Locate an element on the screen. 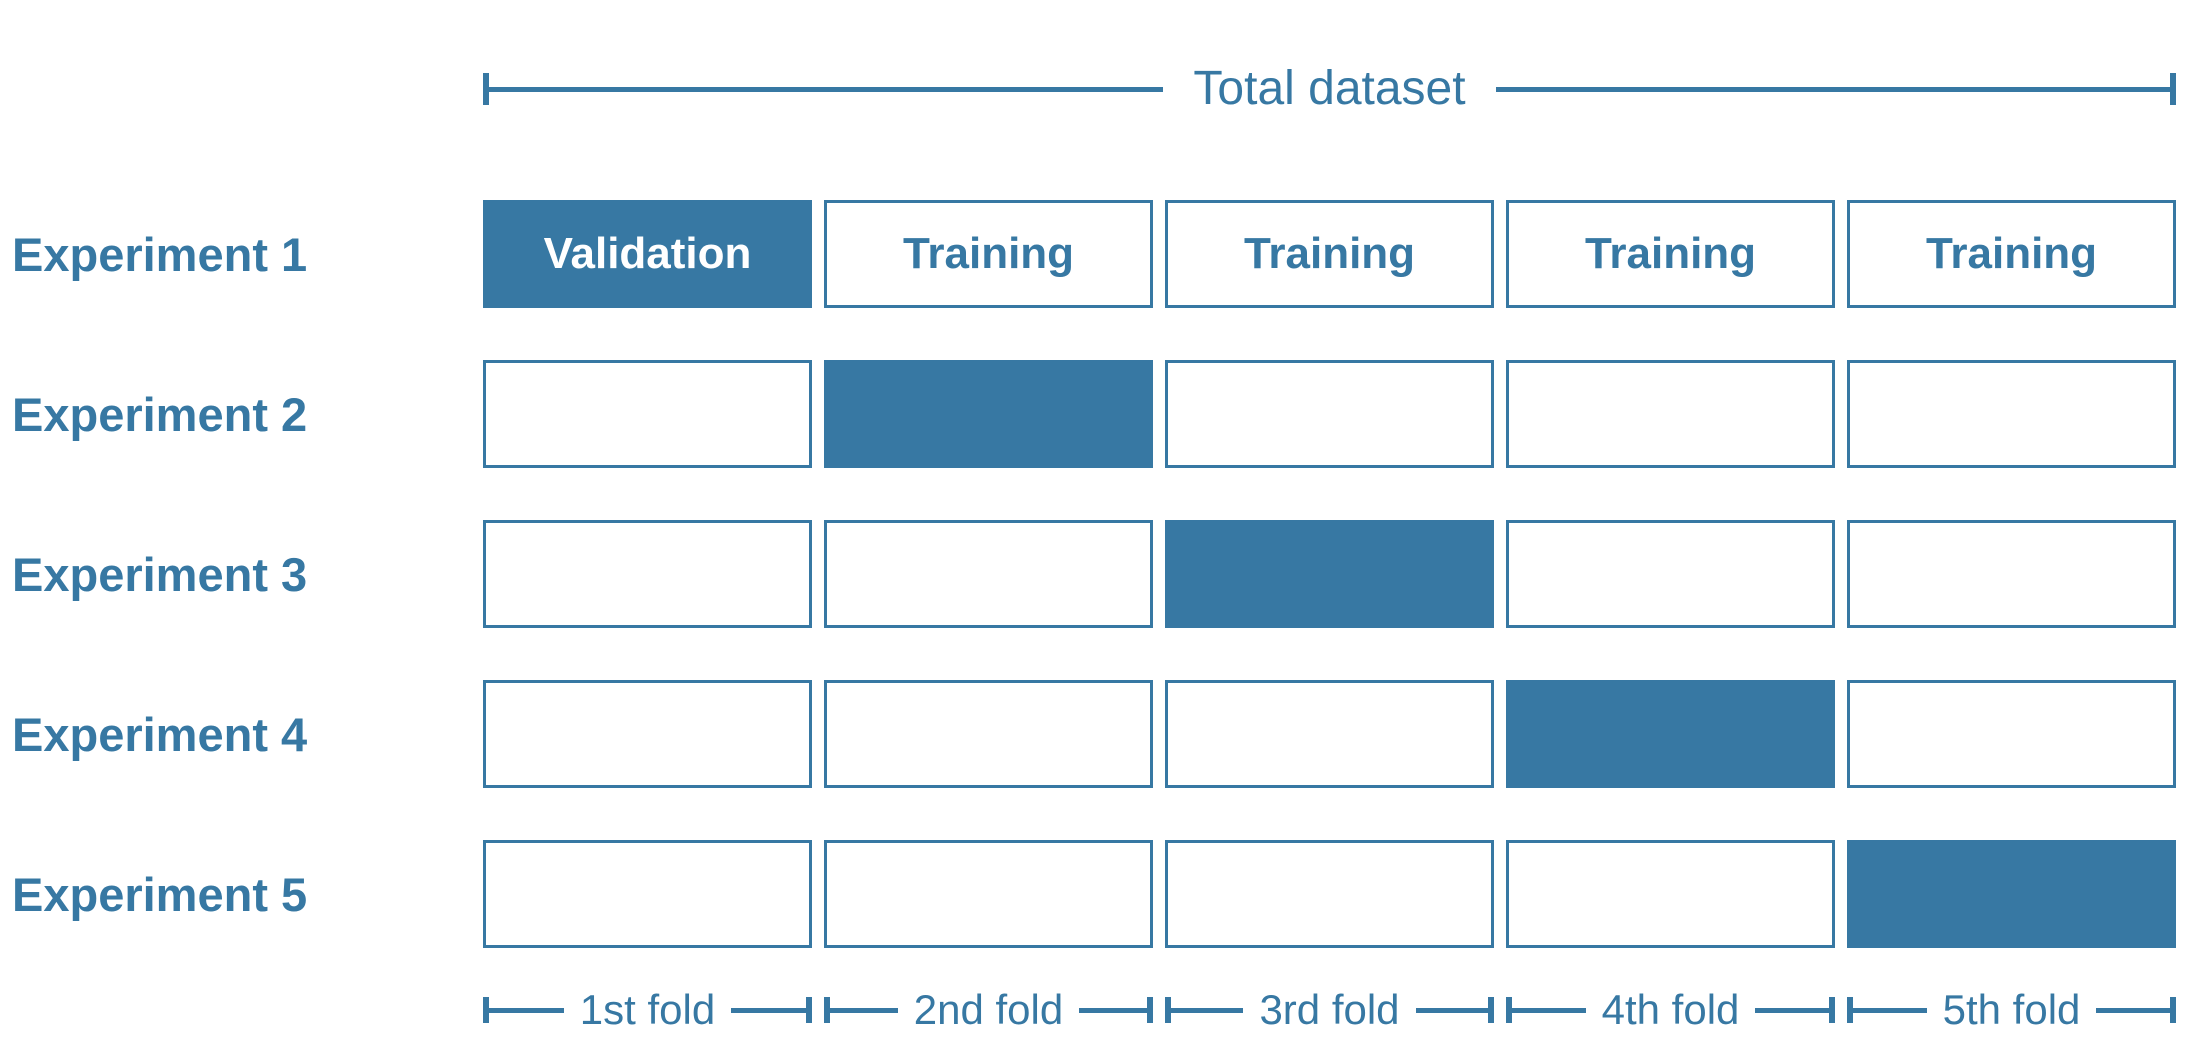 This screenshot has width=2196, height=1058. experiment-3-label: Experiment 3 is located at coordinates (160, 574).